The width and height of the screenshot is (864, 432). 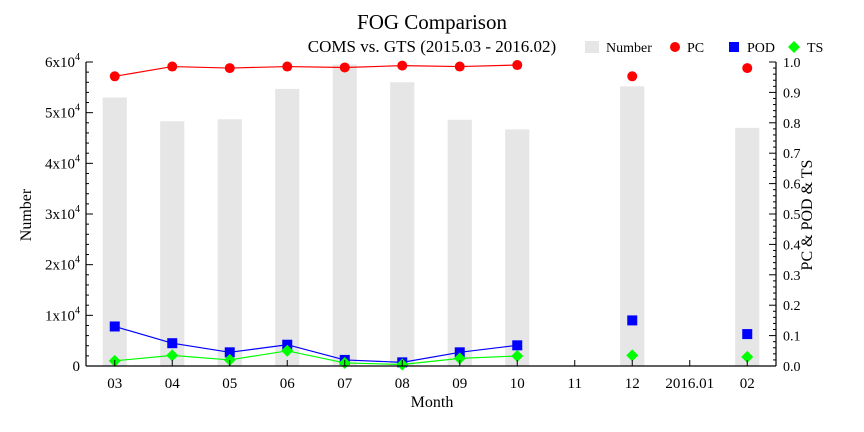 I want to click on y-right-tick-label: 0.2, so click(x=792, y=306).